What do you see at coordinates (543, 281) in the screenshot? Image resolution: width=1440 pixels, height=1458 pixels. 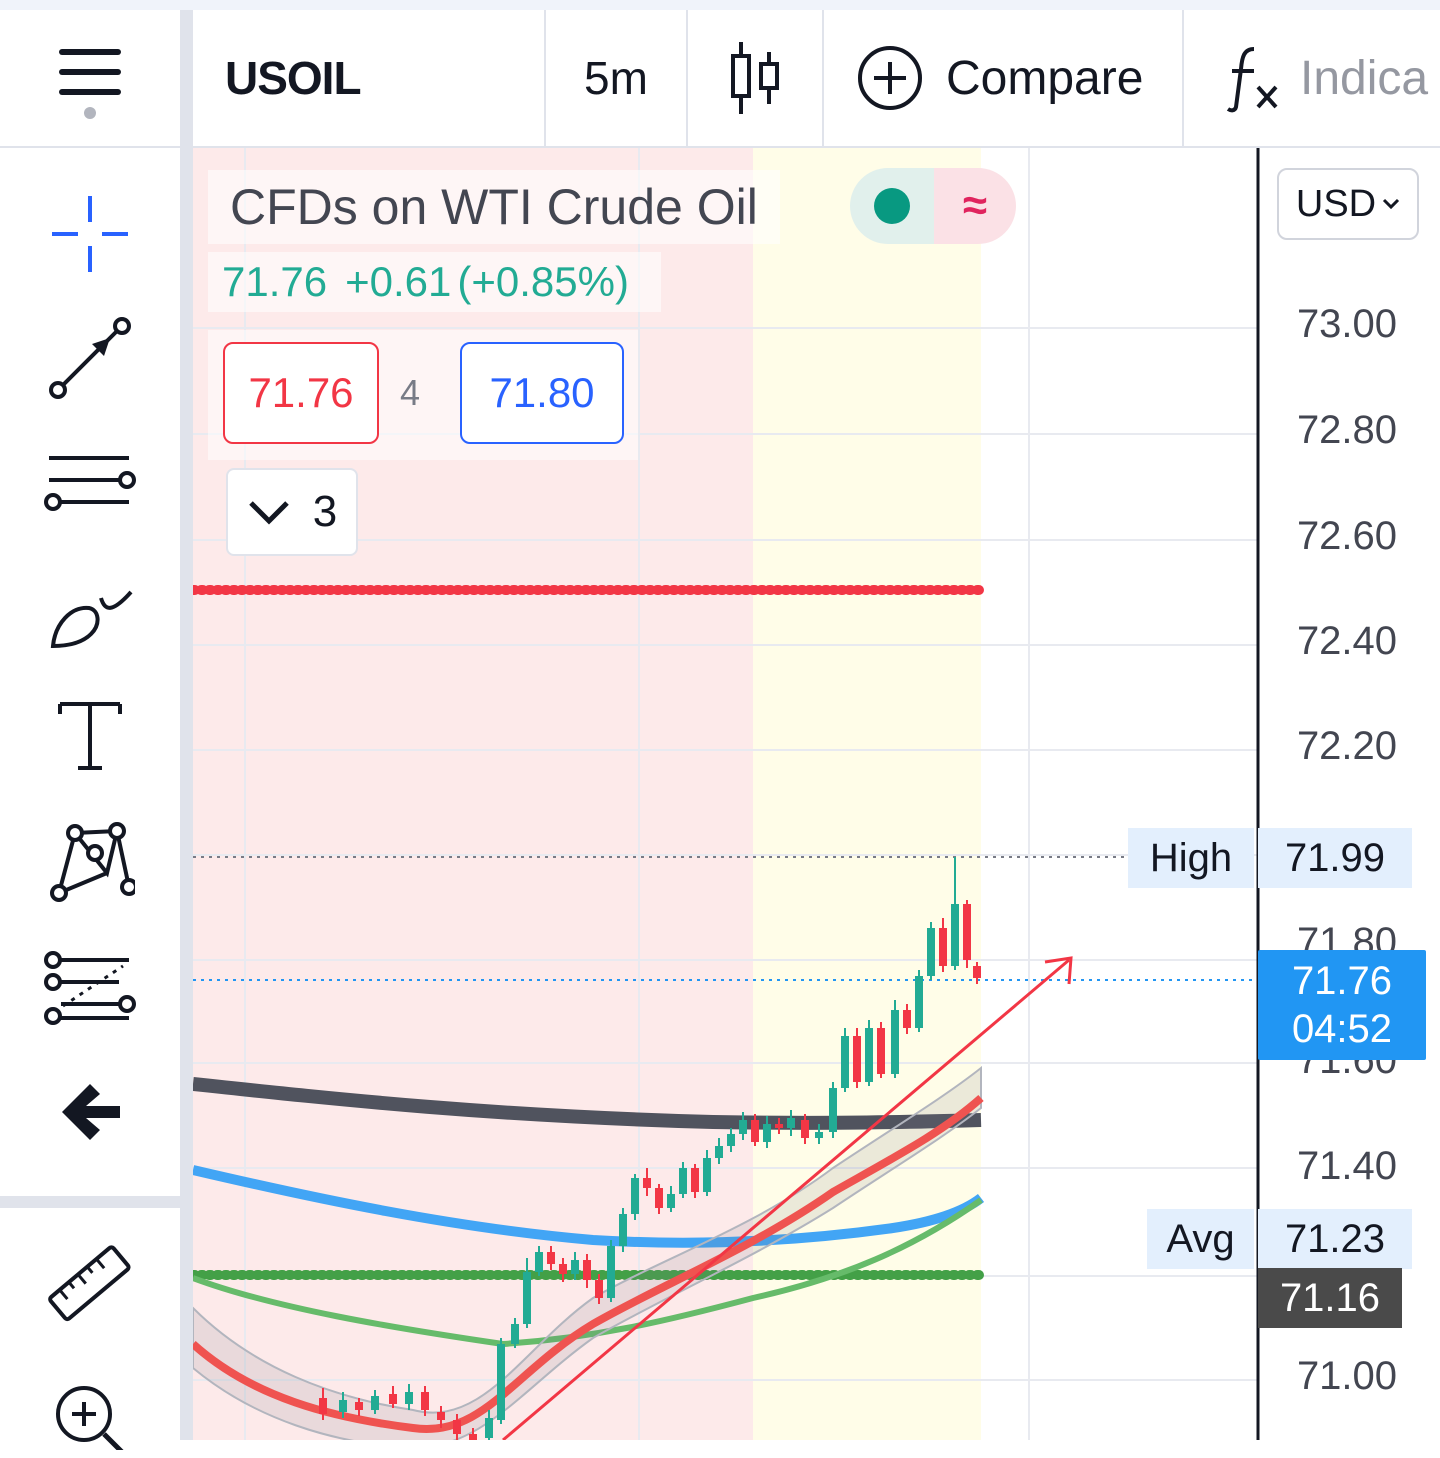 I see `price-change-pct: (+0.85%)` at bounding box center [543, 281].